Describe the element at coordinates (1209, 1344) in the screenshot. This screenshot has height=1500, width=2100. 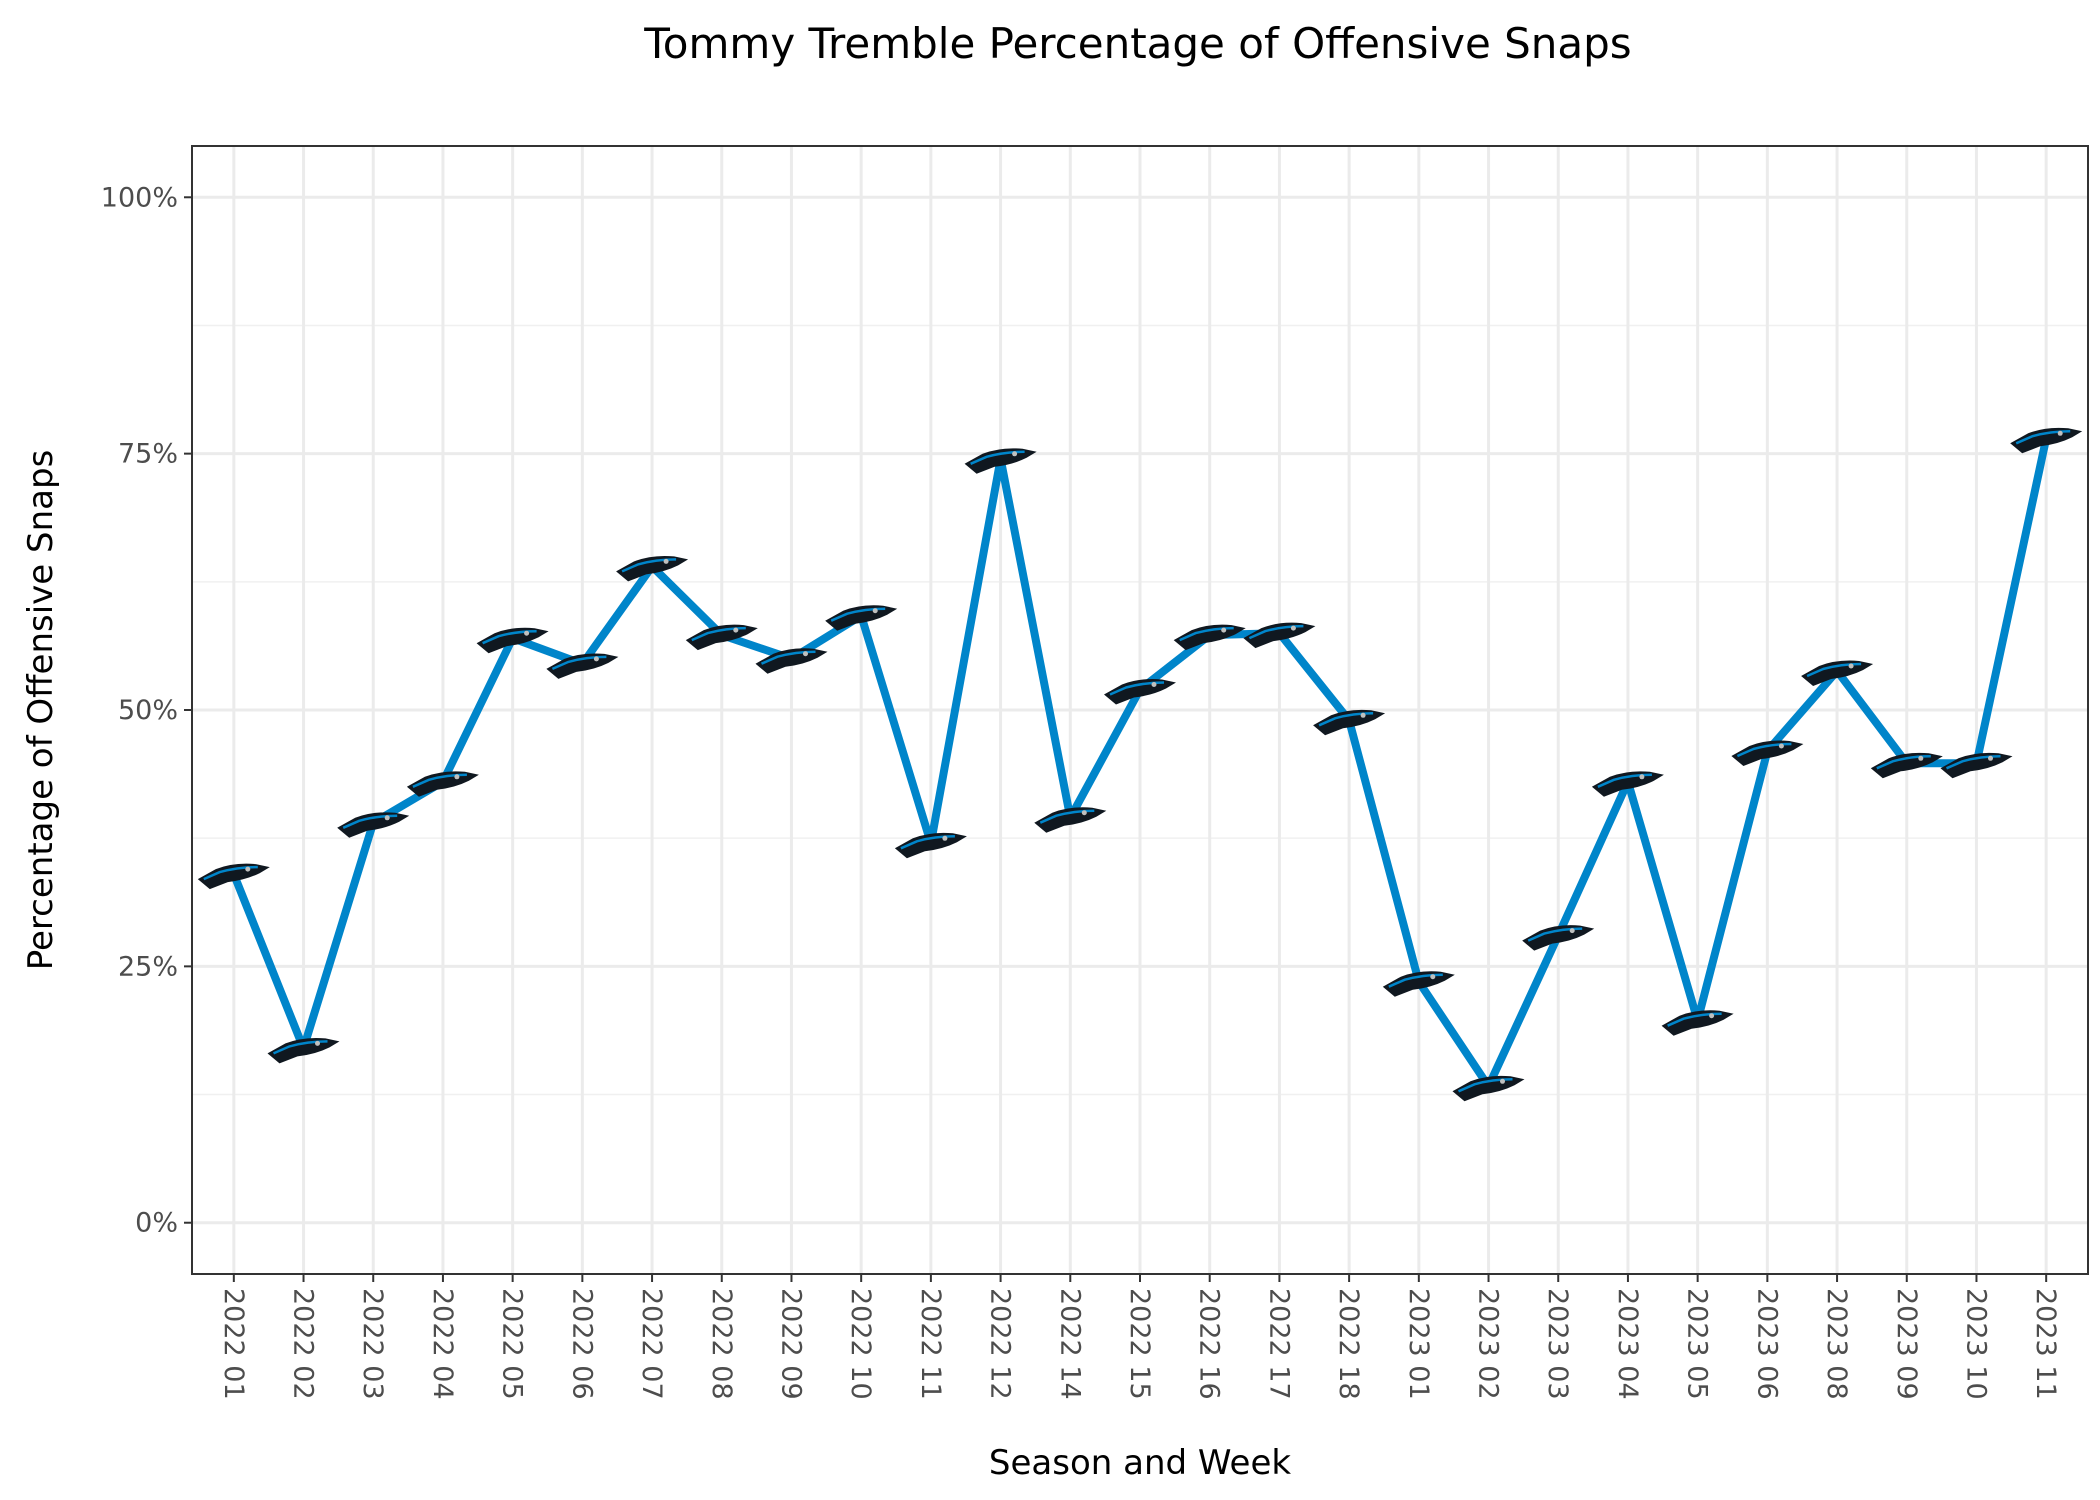
I see `x-tick-label: 2022 16` at that location.